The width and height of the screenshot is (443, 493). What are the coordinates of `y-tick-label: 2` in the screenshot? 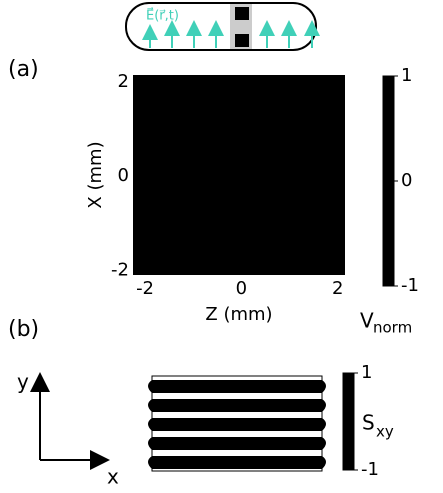 It's located at (123, 81).